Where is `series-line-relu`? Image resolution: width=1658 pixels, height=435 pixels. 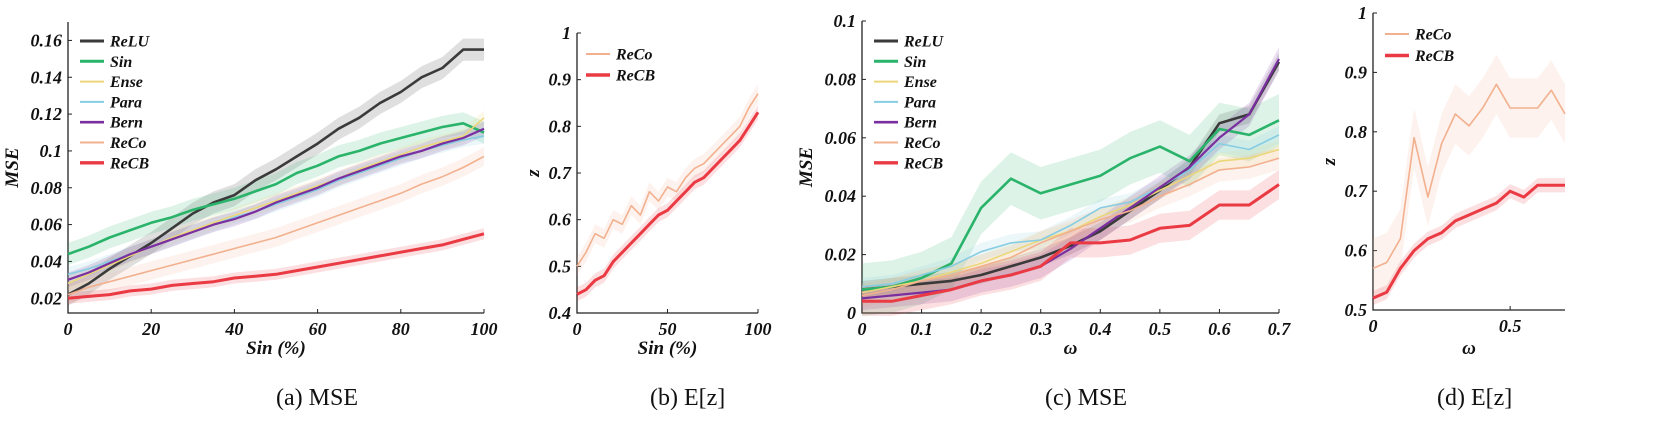 series-line-relu is located at coordinates (1071, 176).